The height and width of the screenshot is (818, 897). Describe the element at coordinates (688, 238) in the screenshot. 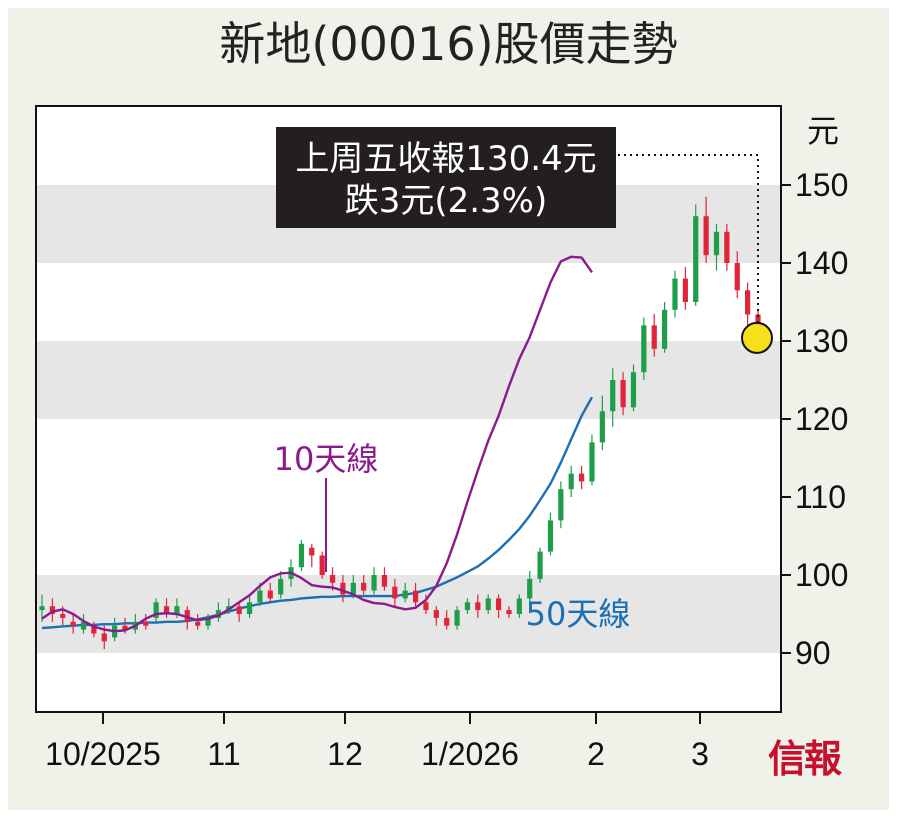

I see `annotation-leader` at that location.